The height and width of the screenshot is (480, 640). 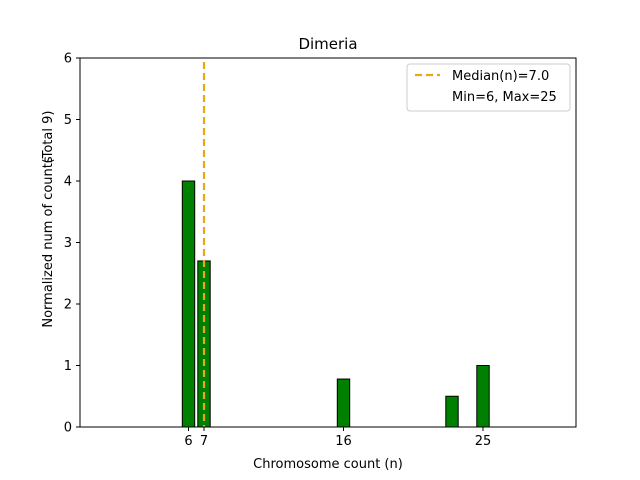 What do you see at coordinates (328, 464) in the screenshot?
I see `x-axis-label: Chromosome count (n)` at bounding box center [328, 464].